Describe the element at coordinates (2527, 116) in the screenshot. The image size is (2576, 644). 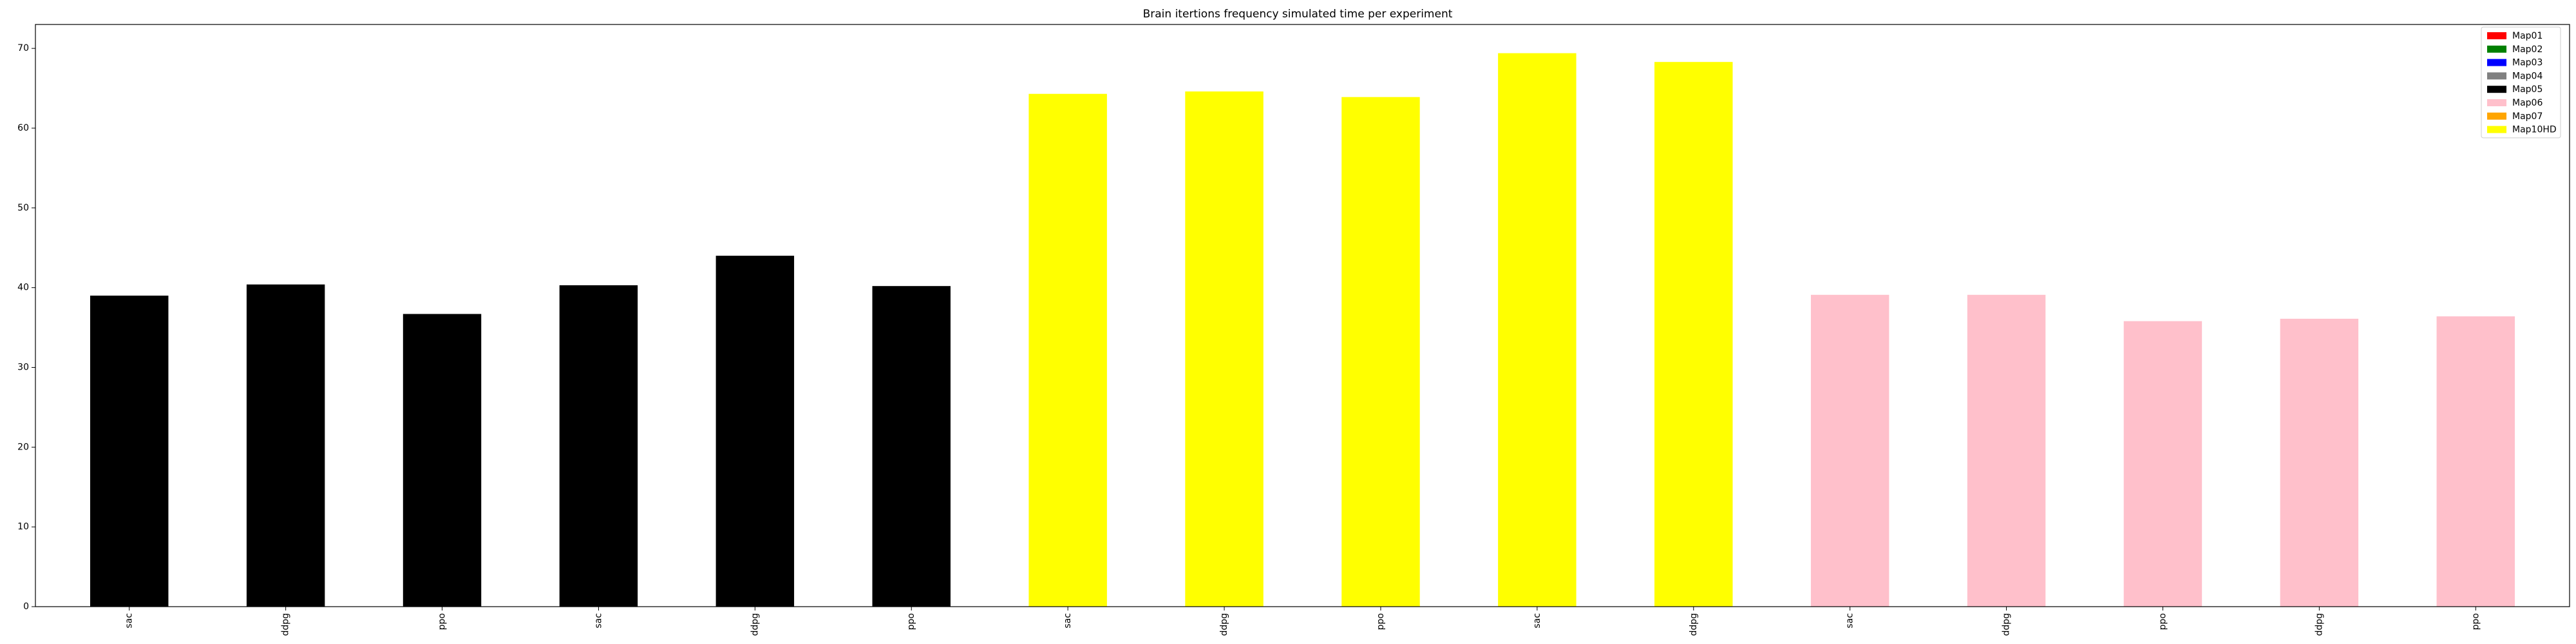
I see `legend-label: Map07` at that location.